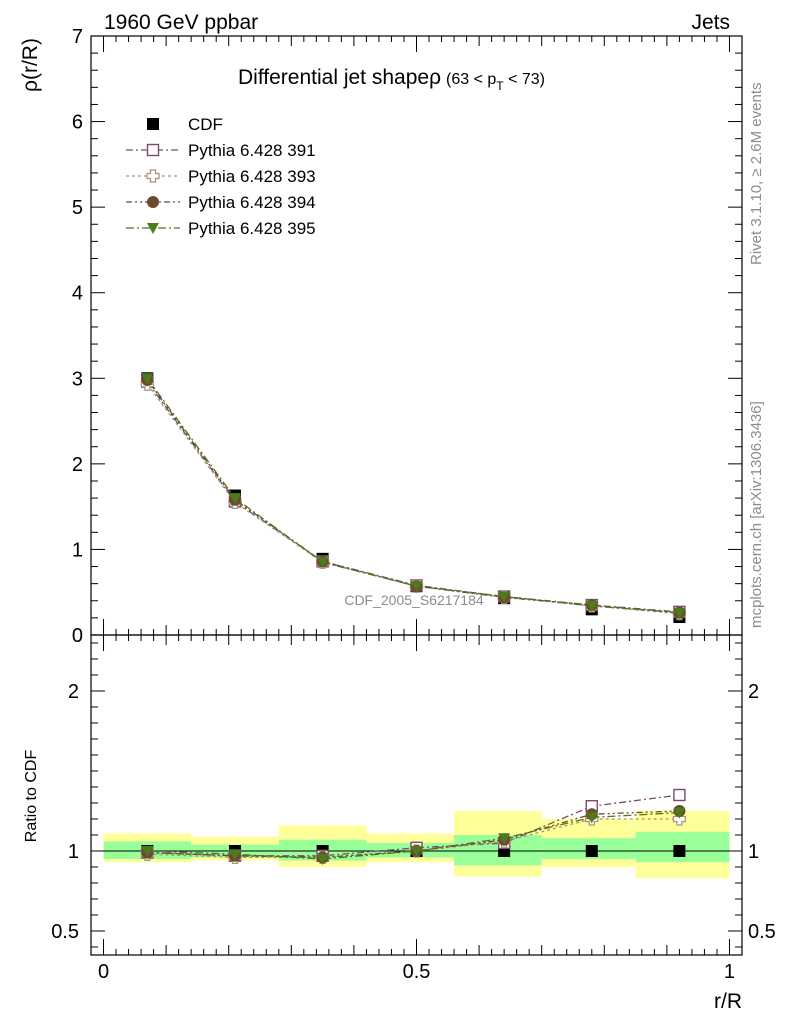 This screenshot has width=786, height=1024. What do you see at coordinates (73, 692) in the screenshot?
I see `ratio-y-tick-label-left: 2` at bounding box center [73, 692].